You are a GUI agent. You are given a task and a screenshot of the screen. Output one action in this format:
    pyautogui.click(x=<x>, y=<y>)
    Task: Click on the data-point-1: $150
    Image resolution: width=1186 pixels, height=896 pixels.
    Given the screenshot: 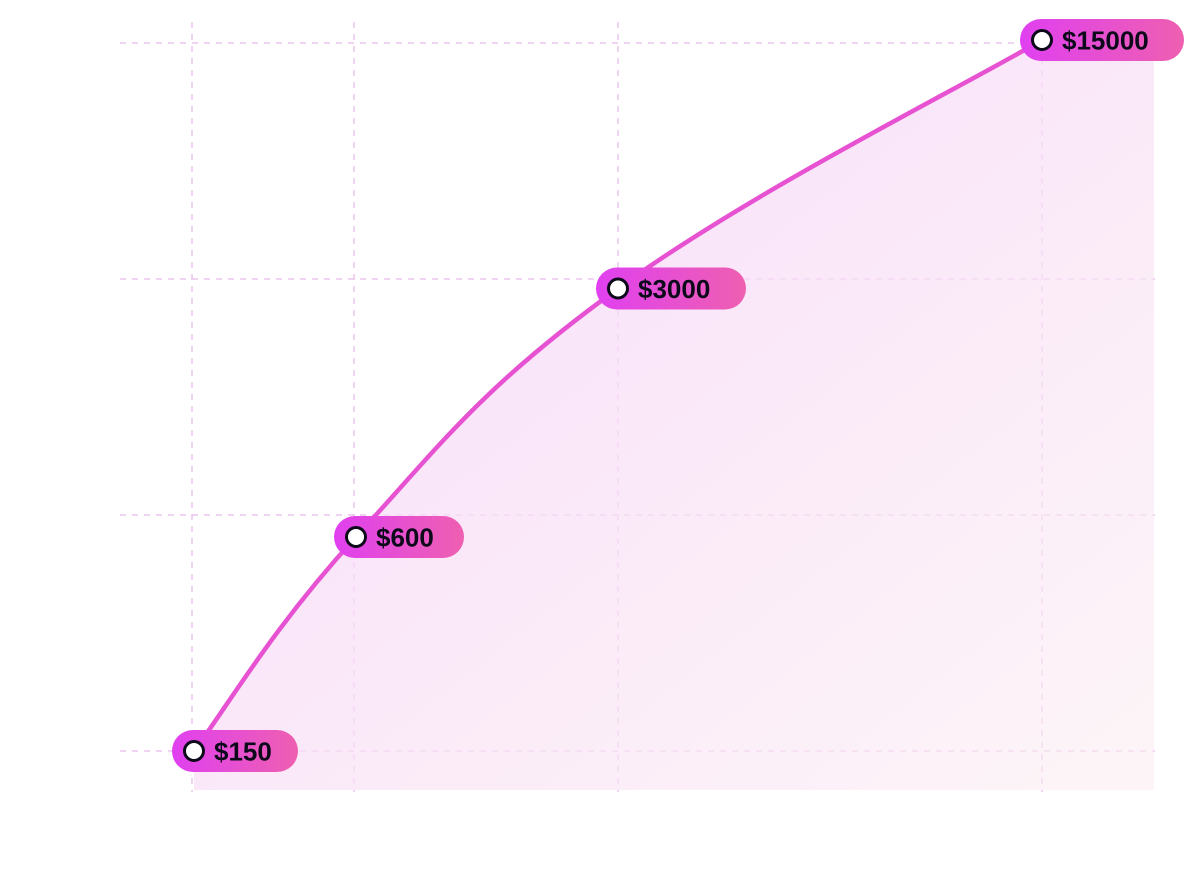 What is the action you would take?
    pyautogui.click(x=235, y=751)
    